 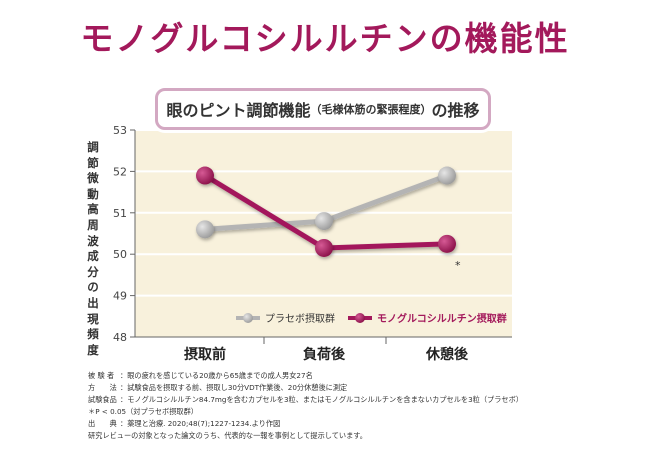 What do you see at coordinates (348, 376) in the screenshot?
I see `footnote-row: 被 験 者 ：眼の疲れを感じている20歳から65歳までの成人男女27名` at bounding box center [348, 376].